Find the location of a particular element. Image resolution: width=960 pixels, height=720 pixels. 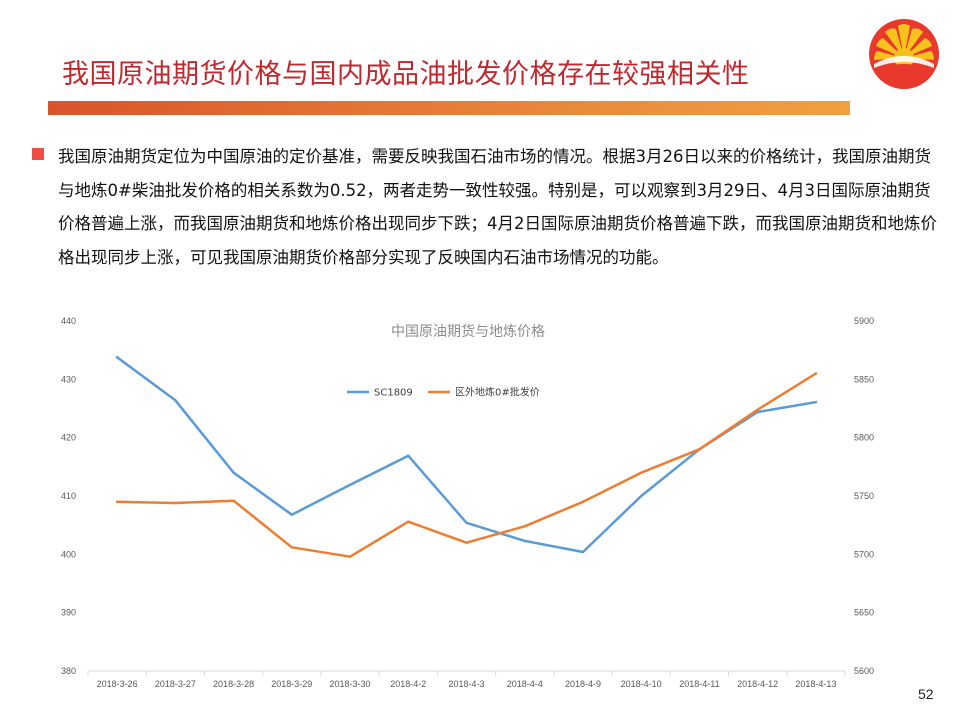

y-right-tick-label: 5900 is located at coordinates (864, 321).